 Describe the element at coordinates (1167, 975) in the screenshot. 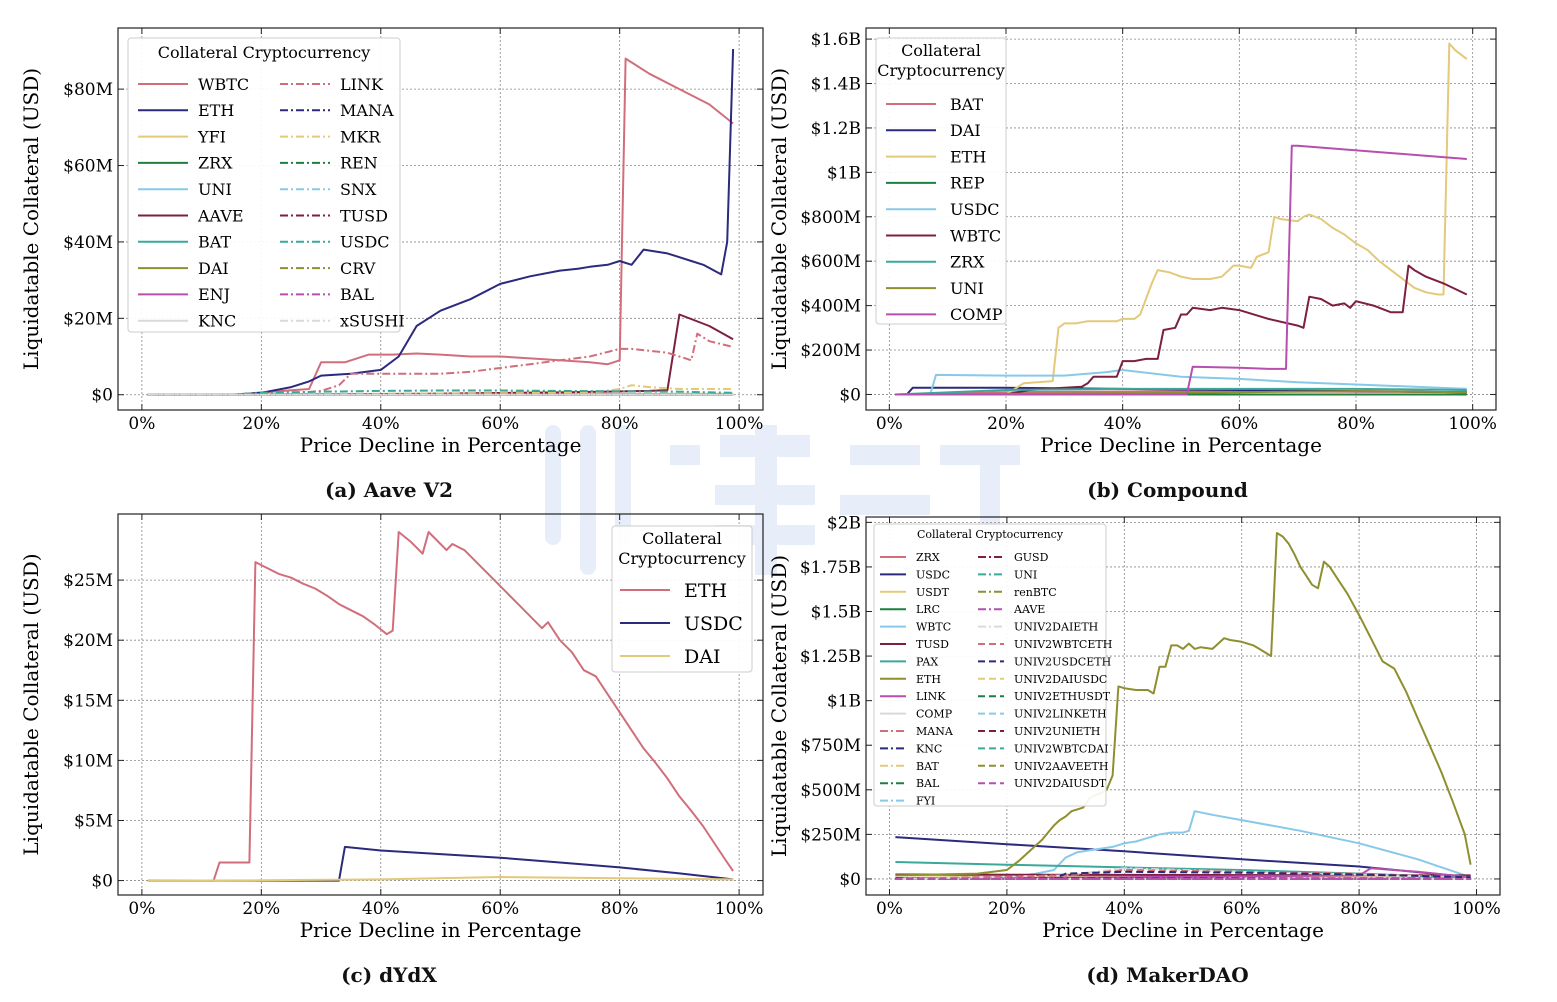

I see `caption-d: (d) MakerDAO` at that location.